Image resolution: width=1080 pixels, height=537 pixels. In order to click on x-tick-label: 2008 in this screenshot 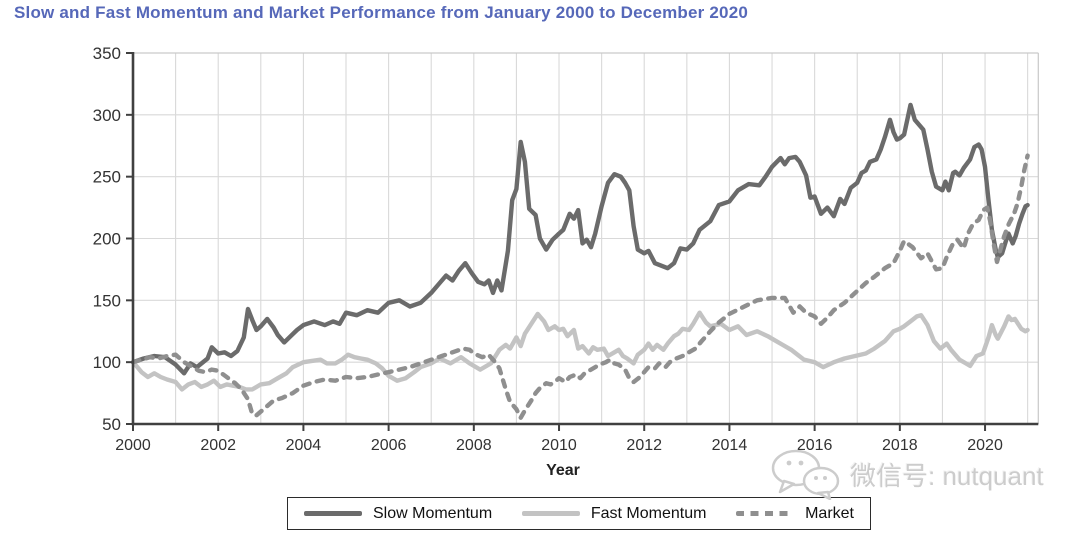, I will do `click(474, 445)`.